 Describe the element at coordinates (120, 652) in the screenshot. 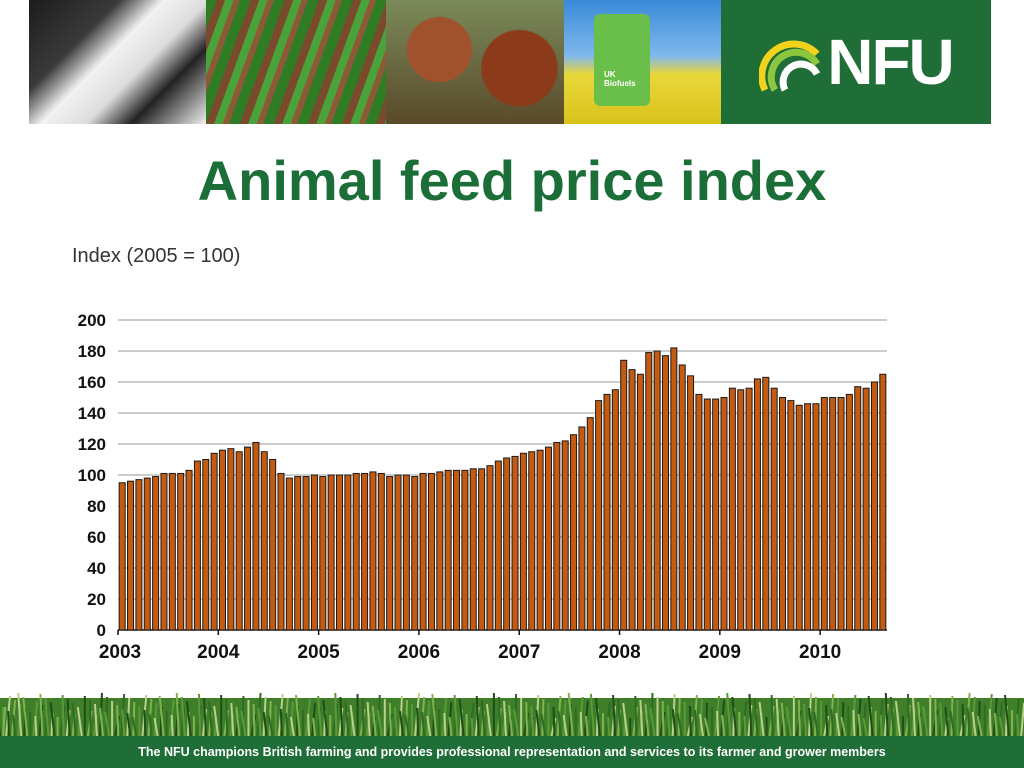

I see `x-tick-label: 2003` at that location.